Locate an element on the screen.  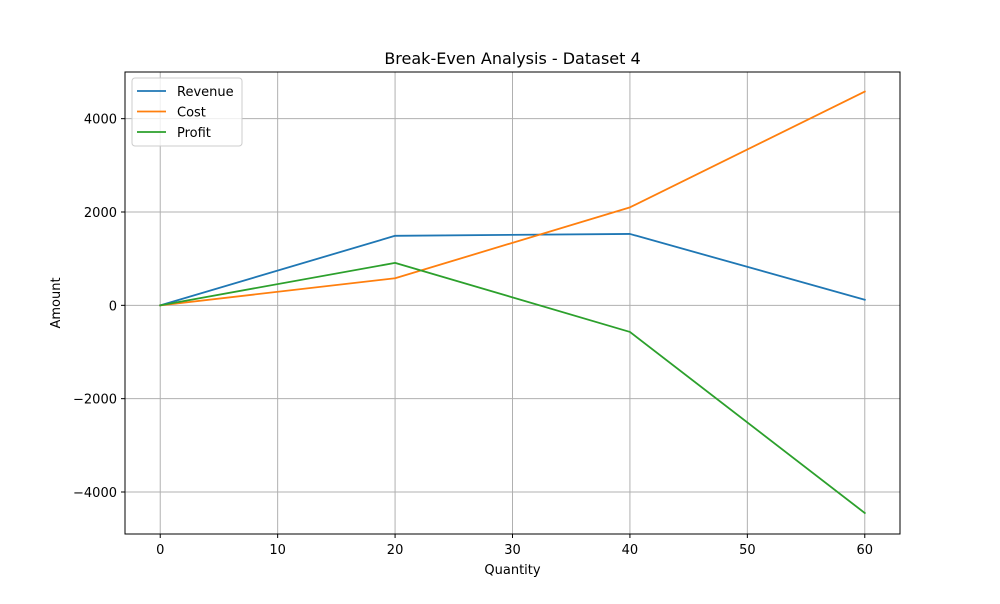
y-tick-label: 4000 is located at coordinates (100, 120).